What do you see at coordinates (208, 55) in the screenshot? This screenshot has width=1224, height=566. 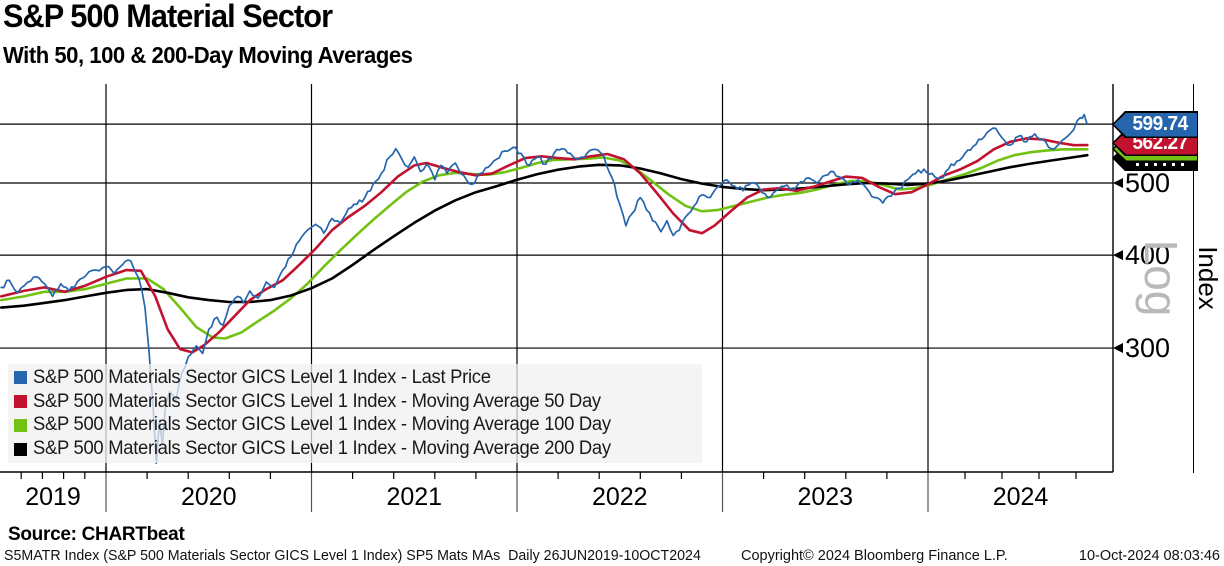 I see `page-subtitle: With 50, 100 & 200-Day Moving Averages` at bounding box center [208, 55].